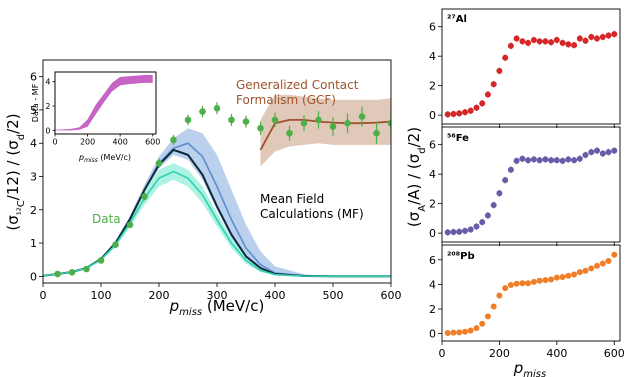 The image size is (641, 377). I want to click on main-x-axis-label: pmiss (MeV/c), so click(217, 307).